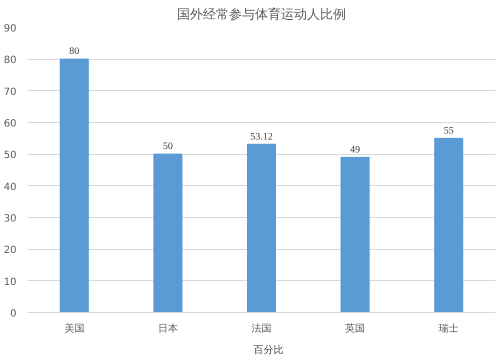 The width and height of the screenshot is (500, 362). What do you see at coordinates (167, 146) in the screenshot?
I see `data-label: 50` at bounding box center [167, 146].